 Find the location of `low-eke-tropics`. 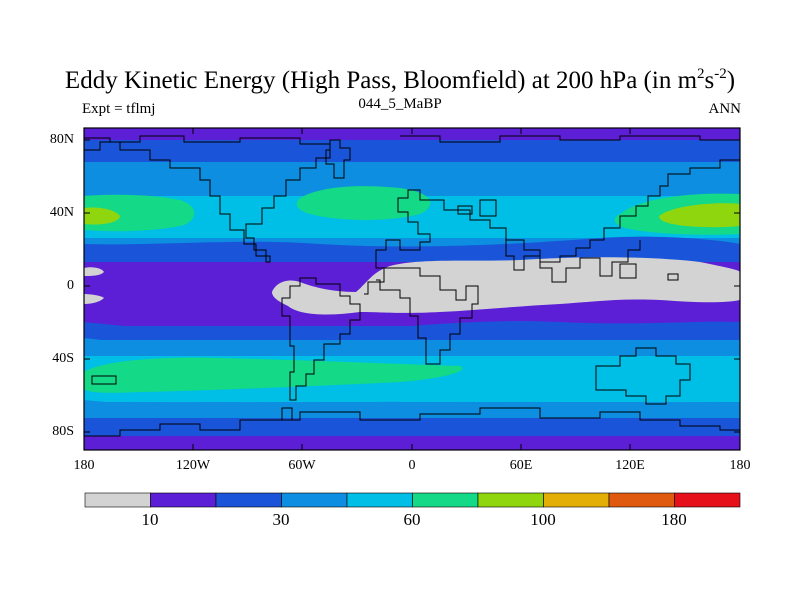

low-eke-tropics is located at coordinates (506, 286).